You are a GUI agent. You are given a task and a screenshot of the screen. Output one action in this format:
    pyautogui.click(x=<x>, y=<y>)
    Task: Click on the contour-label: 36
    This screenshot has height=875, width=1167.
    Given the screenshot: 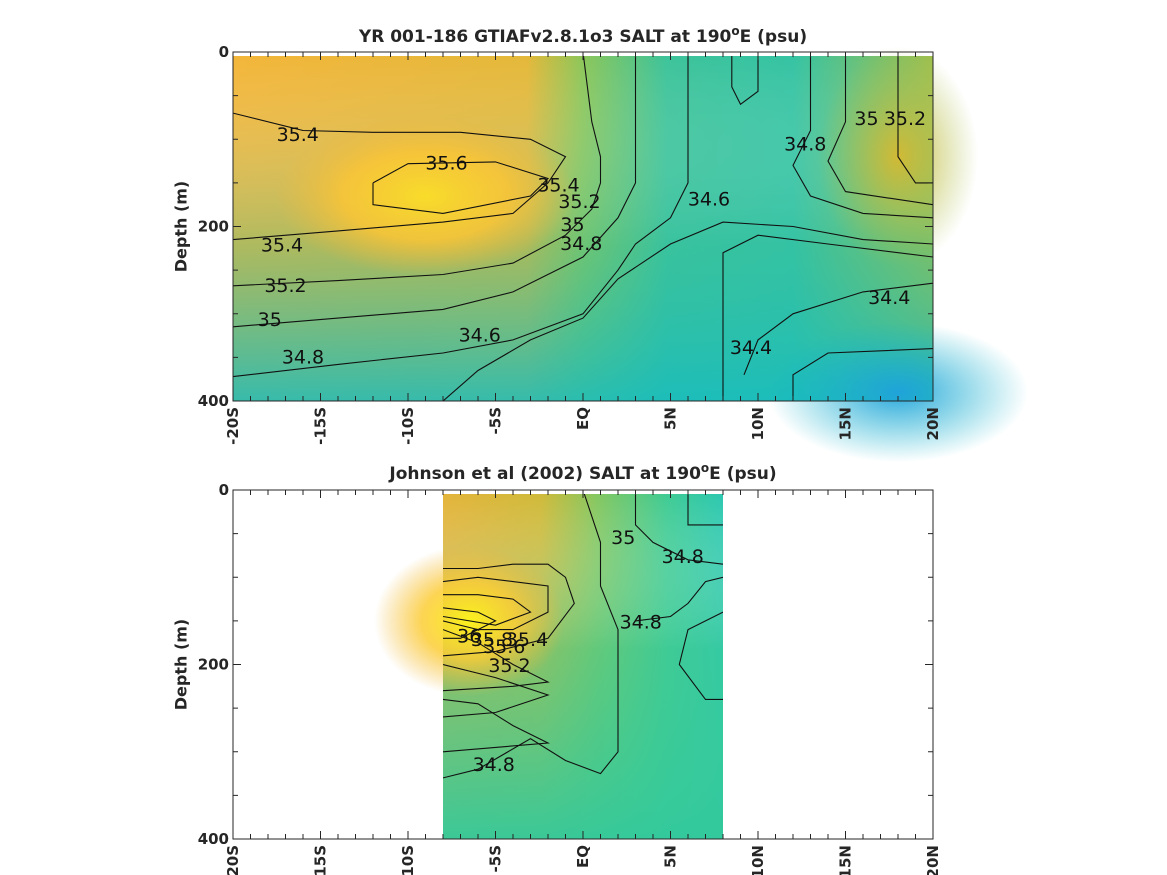 What is the action you would take?
    pyautogui.click(x=469, y=637)
    